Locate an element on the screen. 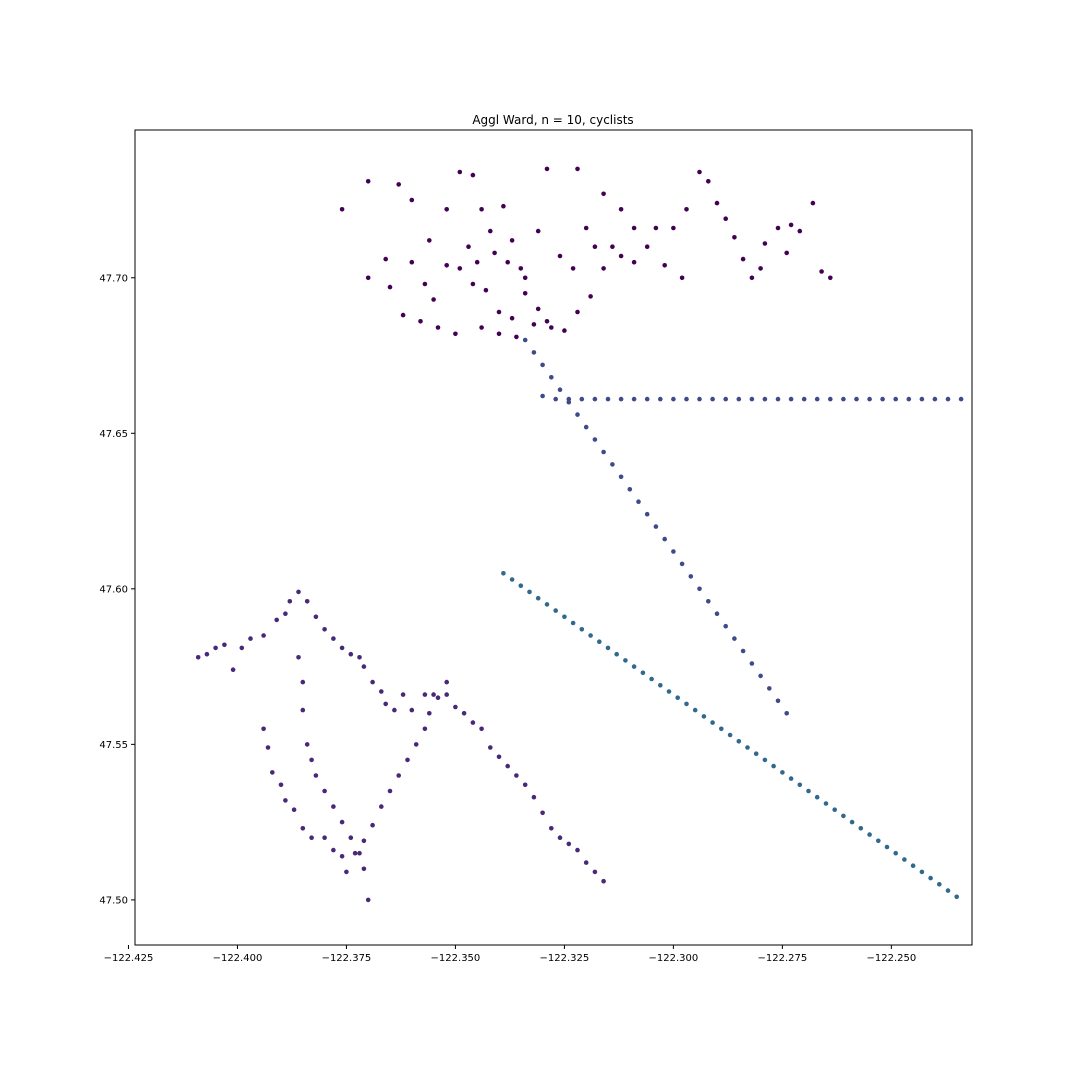  x-tick-label: −122.400 is located at coordinates (238, 958).